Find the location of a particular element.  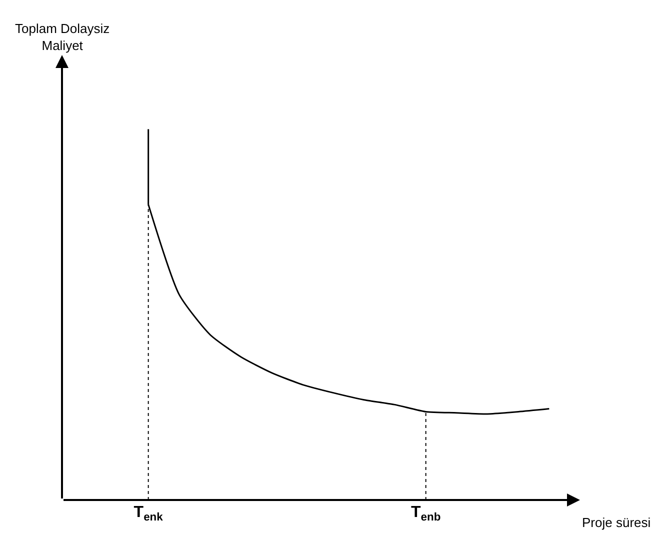

text: Toplam Dolaysiz Maliyet is located at coordinates (62, 37).